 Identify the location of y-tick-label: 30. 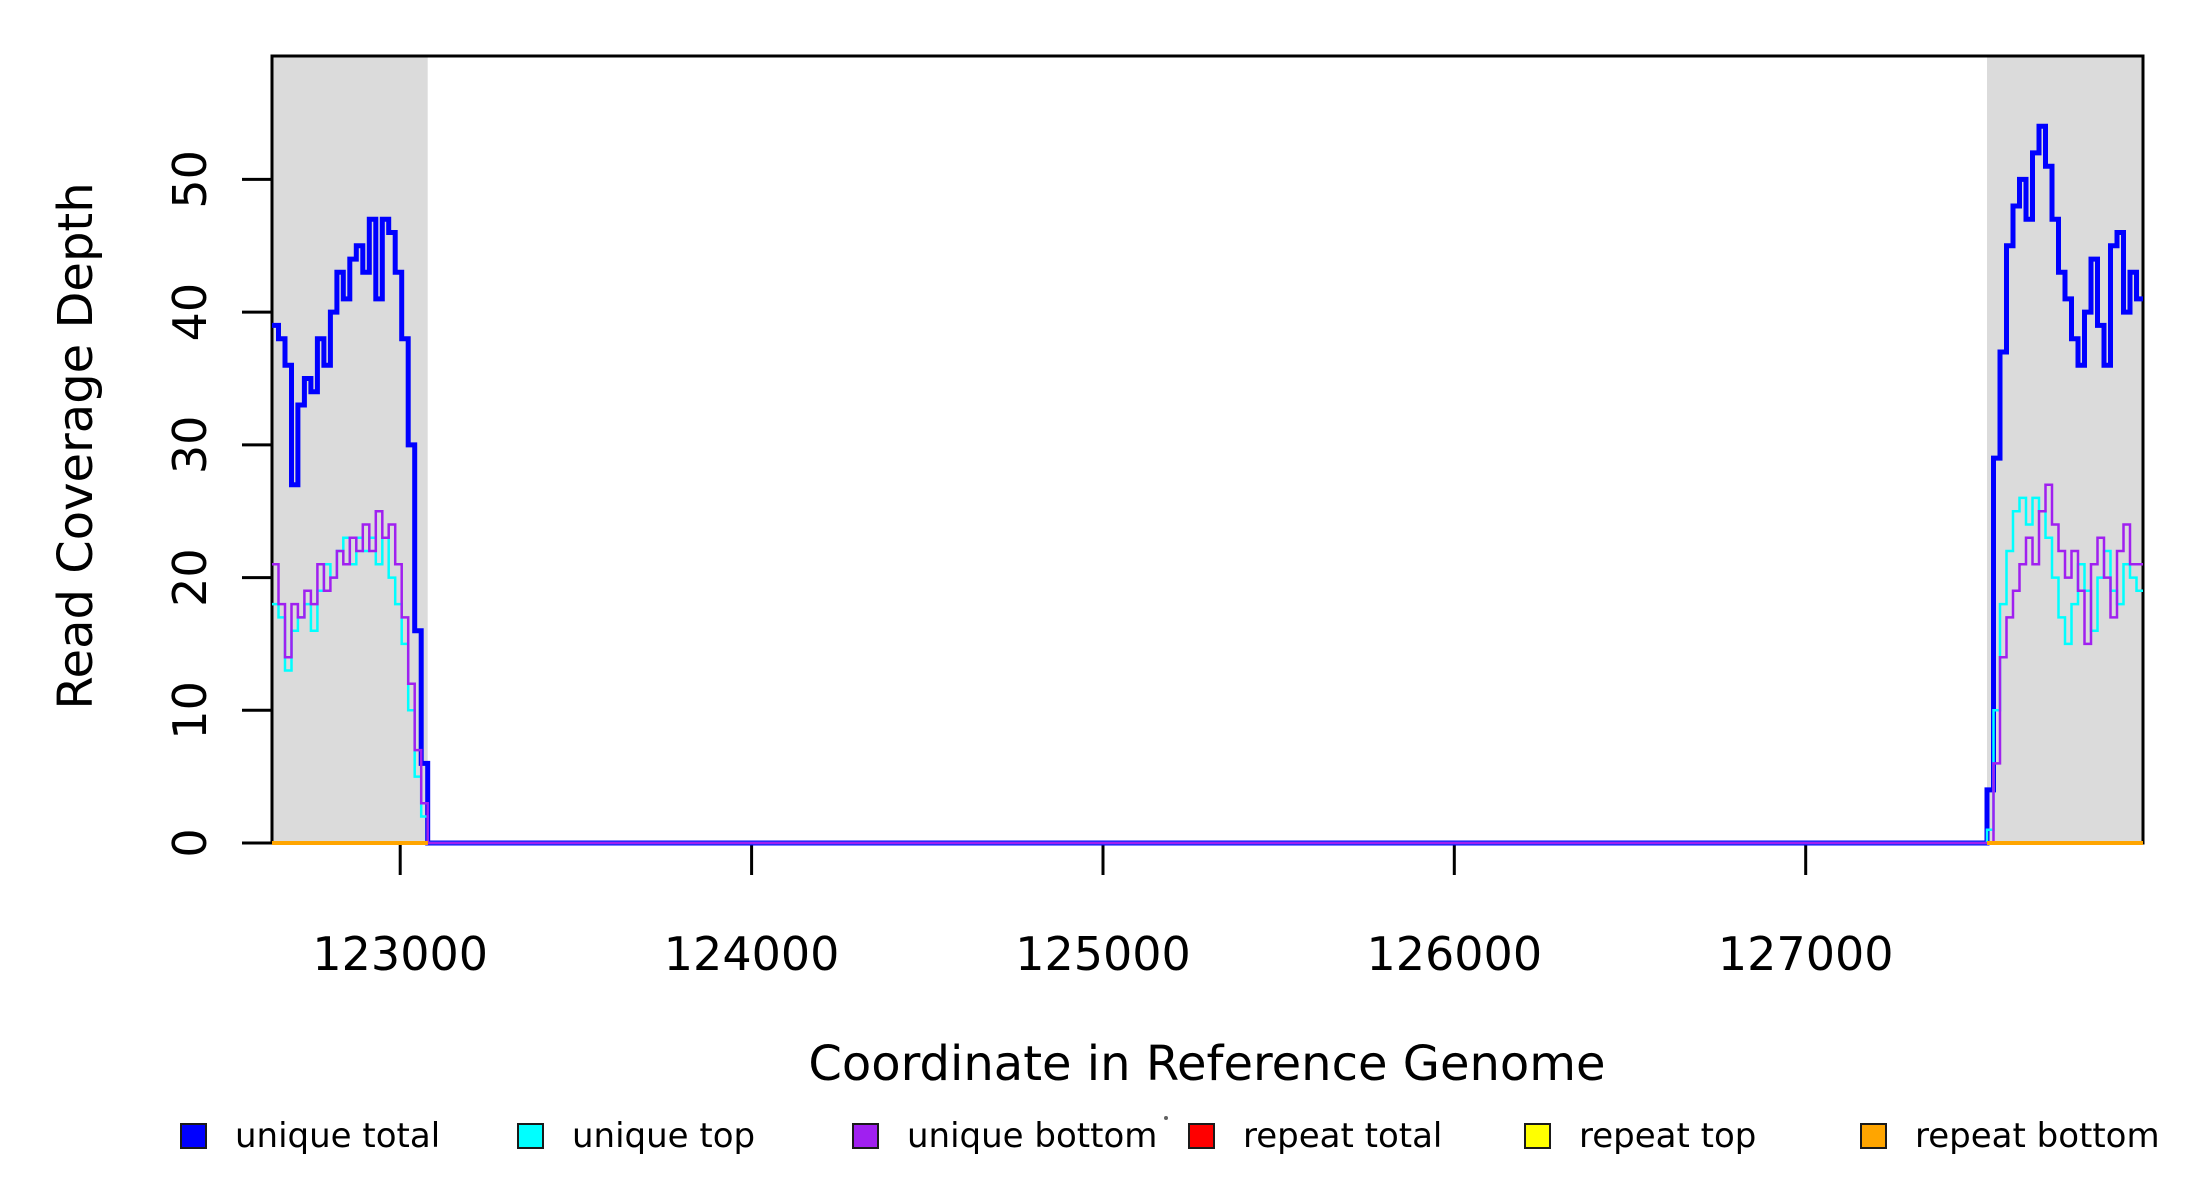
(190, 445).